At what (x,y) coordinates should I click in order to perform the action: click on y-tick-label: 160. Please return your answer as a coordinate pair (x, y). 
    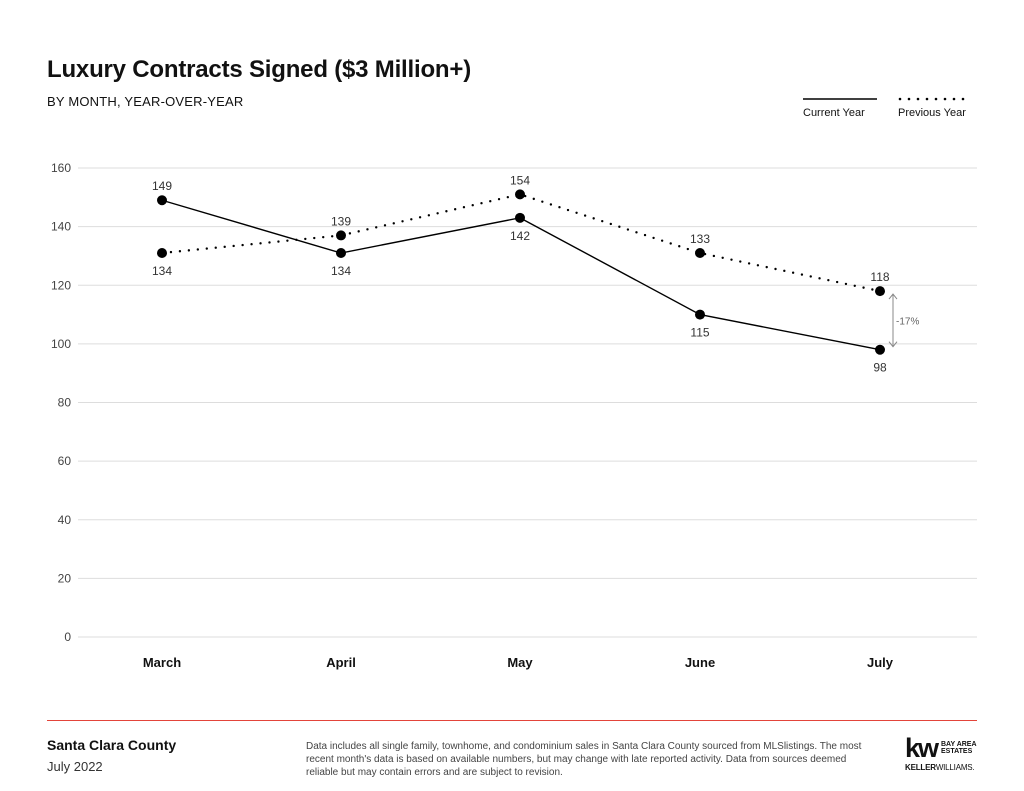
    Looking at the image, I should click on (61, 168).